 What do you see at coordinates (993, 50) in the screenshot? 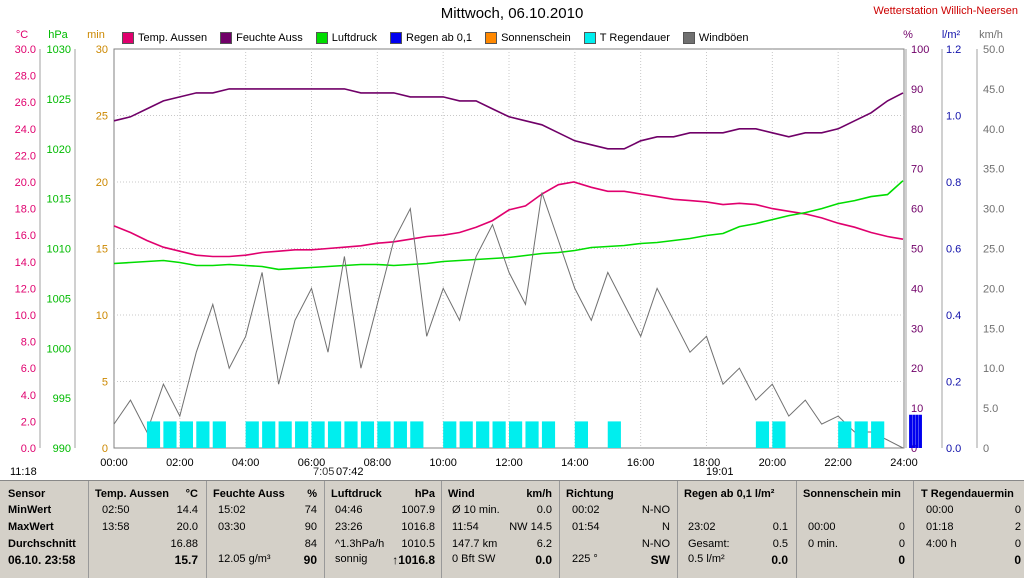
I see `wind-tick-label: 50.0` at bounding box center [993, 50].